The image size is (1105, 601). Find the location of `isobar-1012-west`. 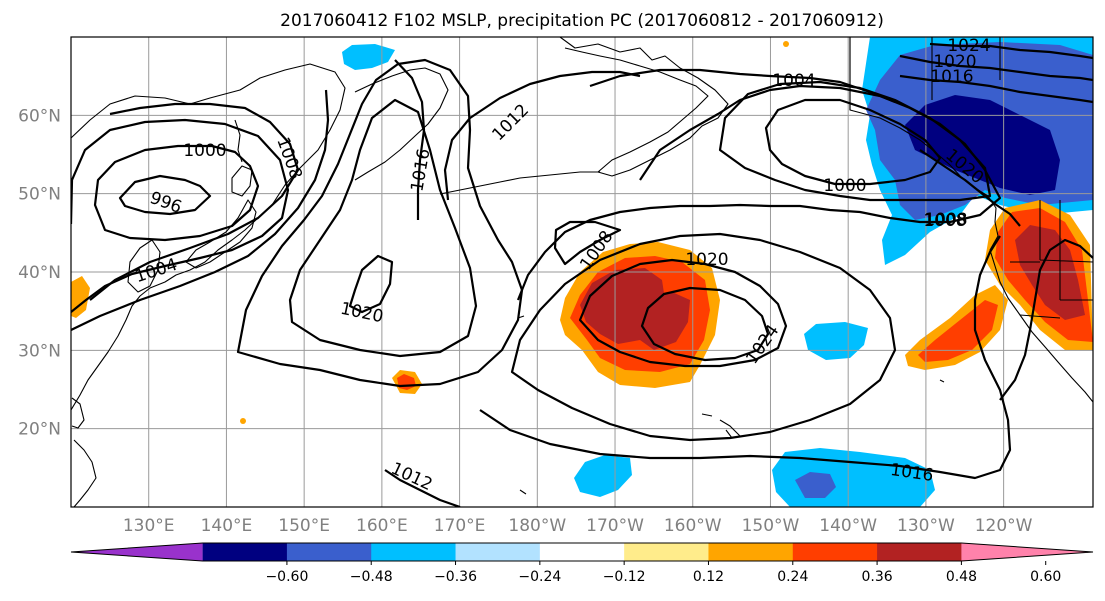

isobar-1012-west is located at coordinates (200, 210).